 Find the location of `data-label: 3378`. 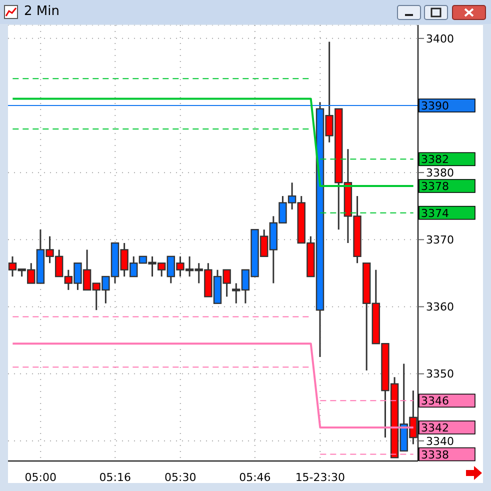

data-label: 3378 is located at coordinates (435, 186).